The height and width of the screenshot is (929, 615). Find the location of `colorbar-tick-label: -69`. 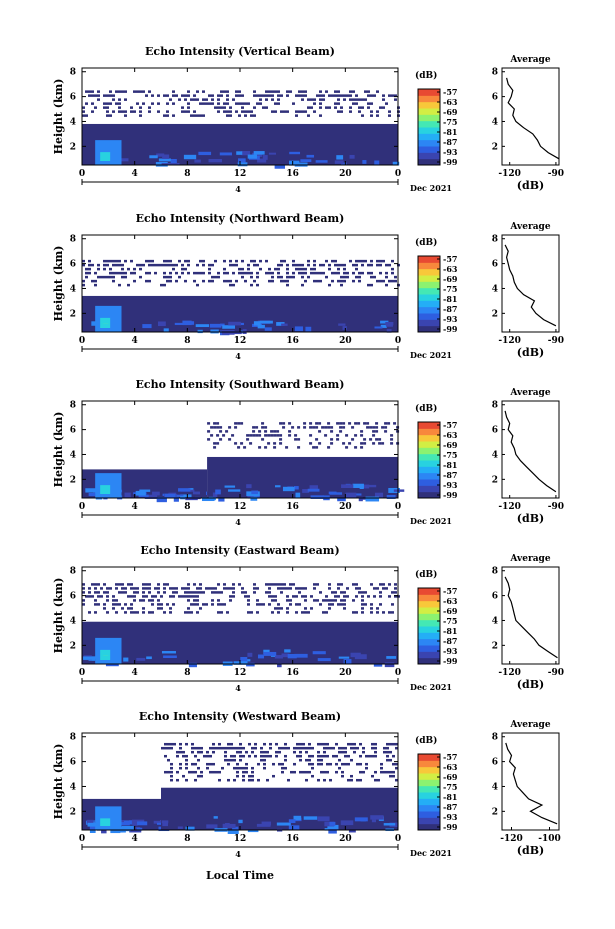

colorbar-tick-label: -69 is located at coordinates (450, 112).